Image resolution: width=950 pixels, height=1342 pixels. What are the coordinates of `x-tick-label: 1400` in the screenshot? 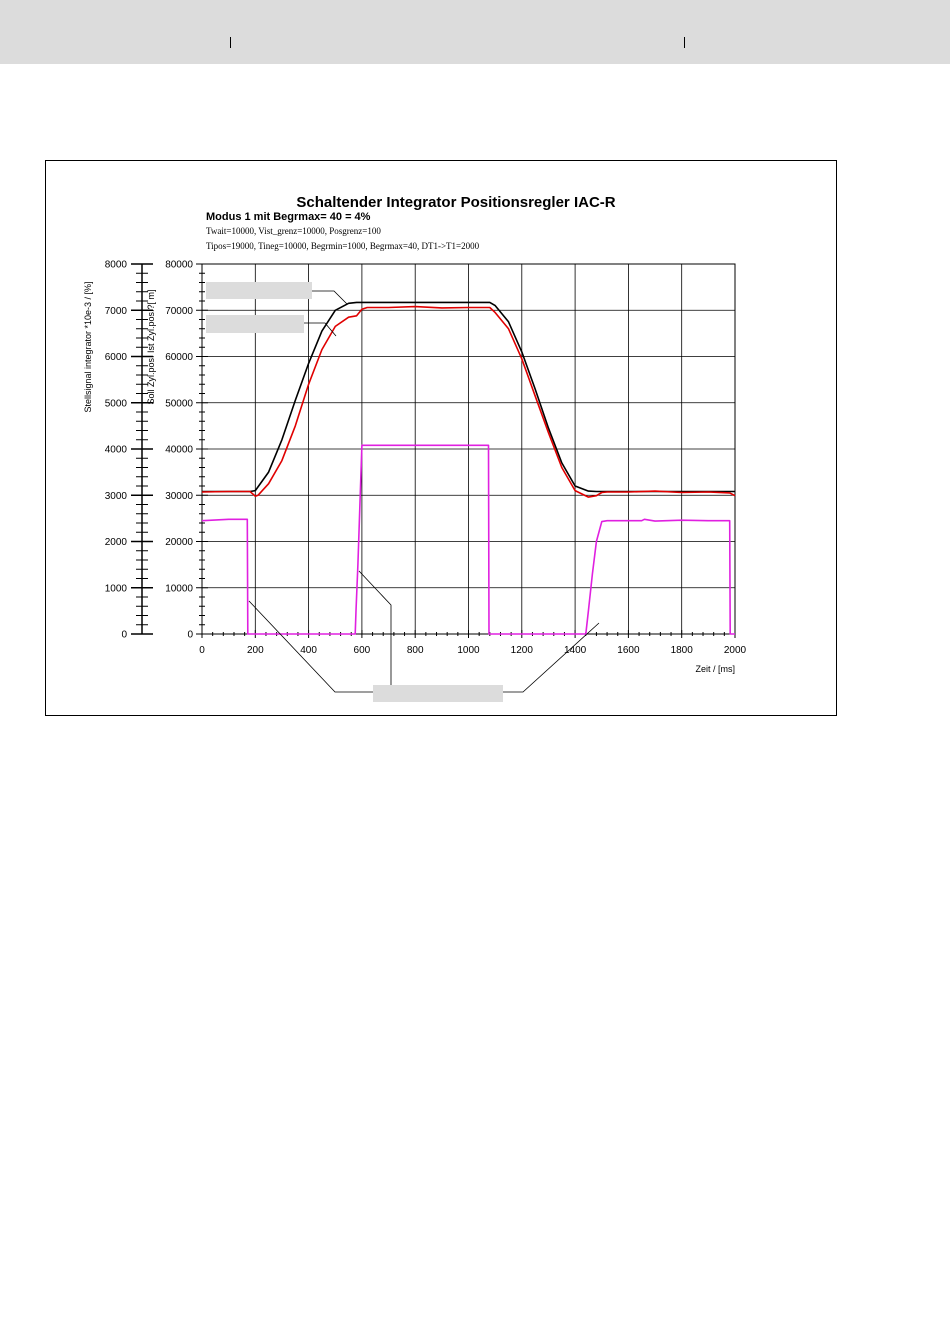 It's located at (575, 650).